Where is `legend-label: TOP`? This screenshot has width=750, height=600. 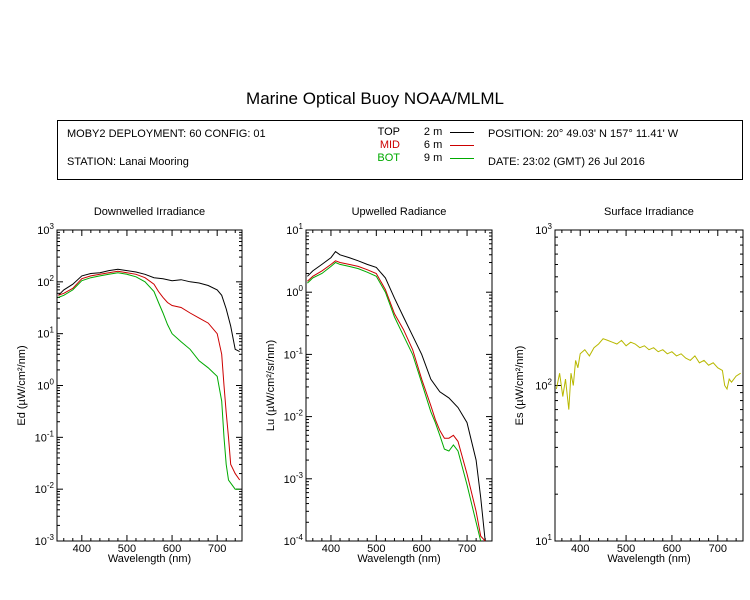
legend-label: TOP is located at coordinates (388, 132).